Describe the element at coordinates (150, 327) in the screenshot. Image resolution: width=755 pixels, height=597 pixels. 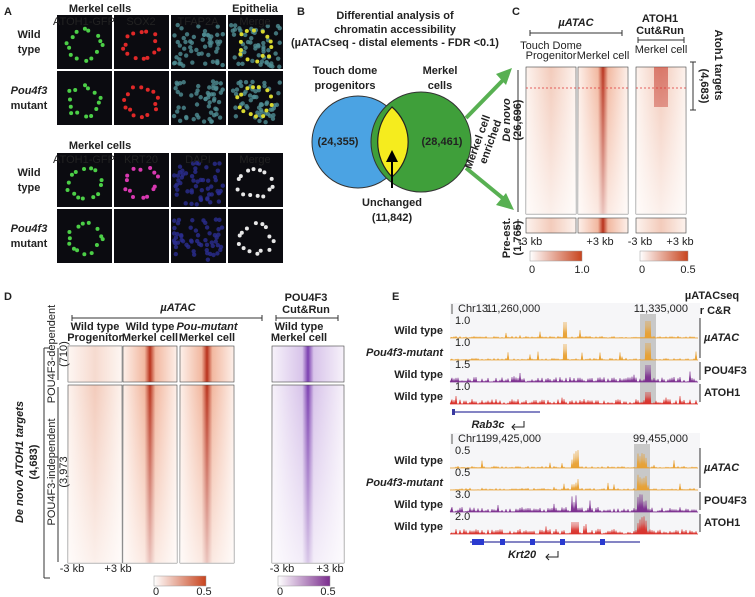
I see `column-label: Wild type` at that location.